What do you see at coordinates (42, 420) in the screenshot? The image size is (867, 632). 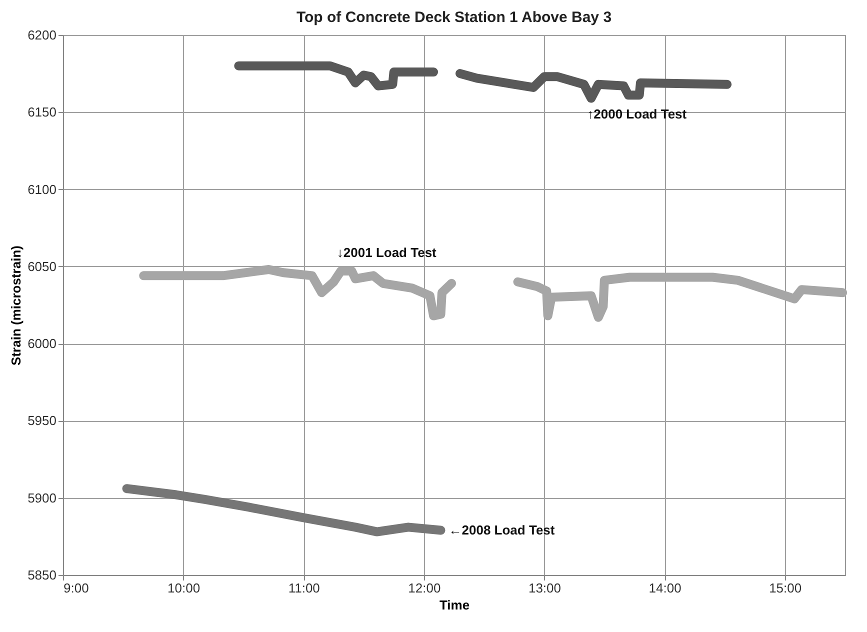 I see `y-tick-label: 5950` at bounding box center [42, 420].